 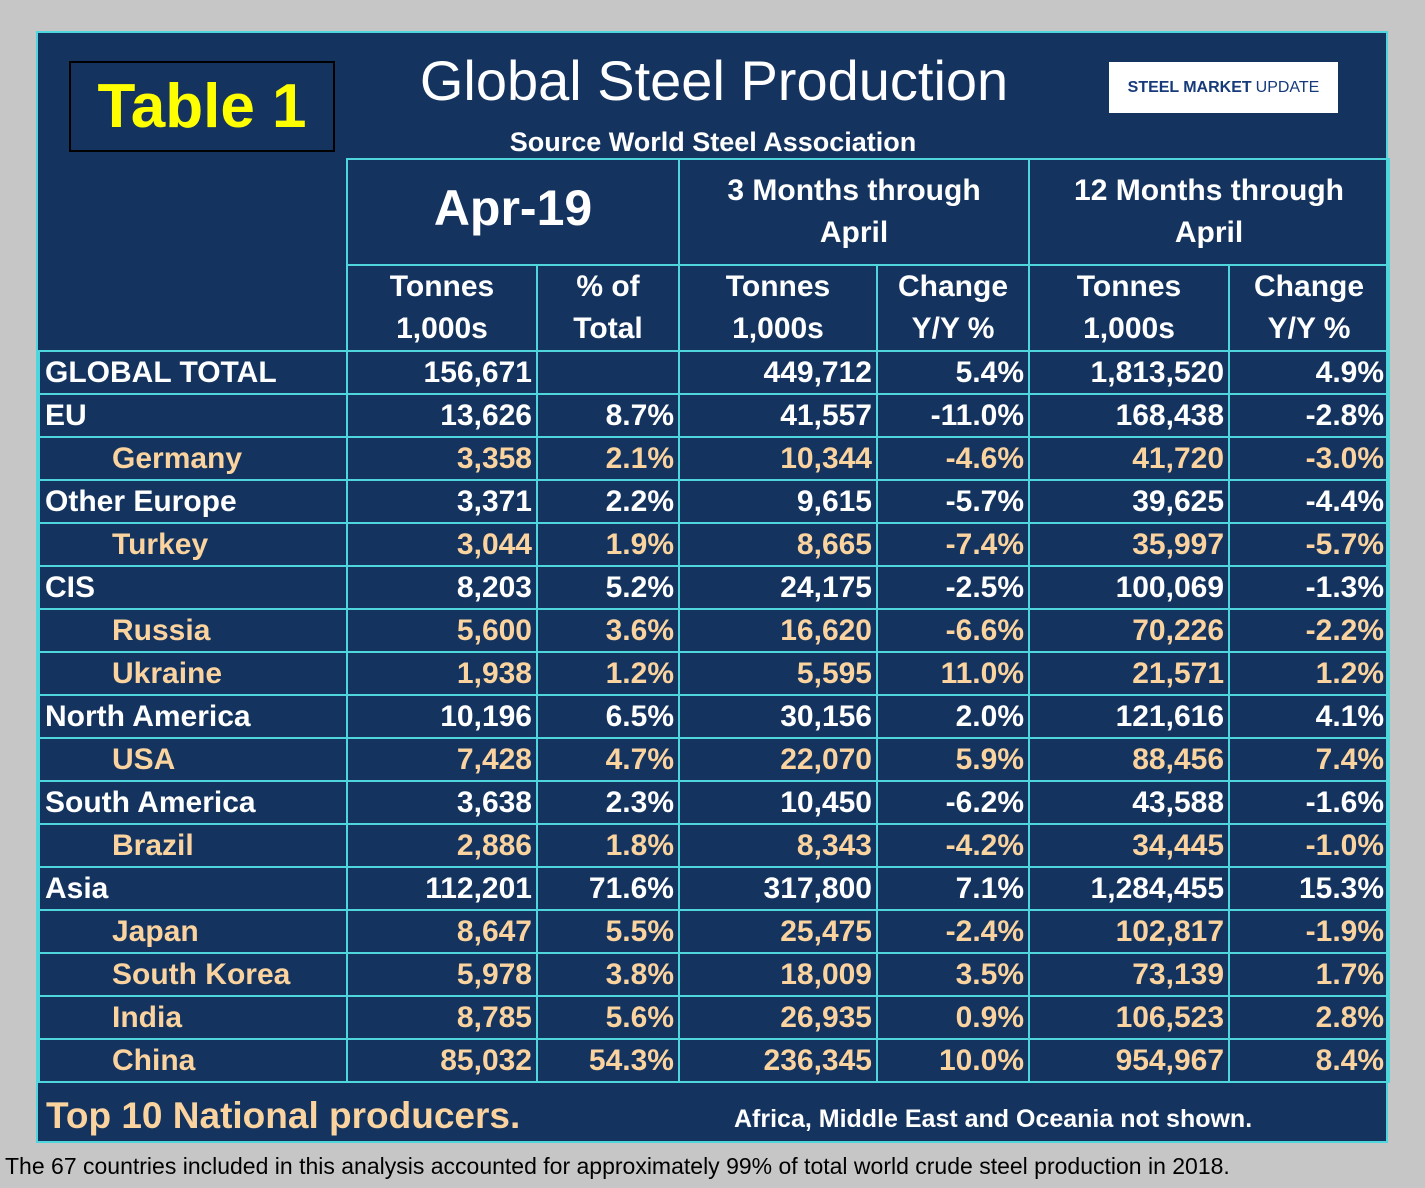 What do you see at coordinates (953, 286) in the screenshot?
I see `col-header-text: Change` at bounding box center [953, 286].